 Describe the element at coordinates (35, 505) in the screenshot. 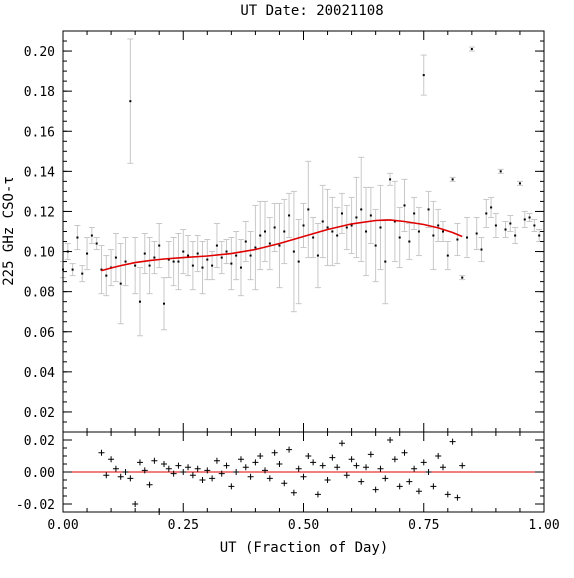

I see `residual-y-tick-label: -0.02` at that location.